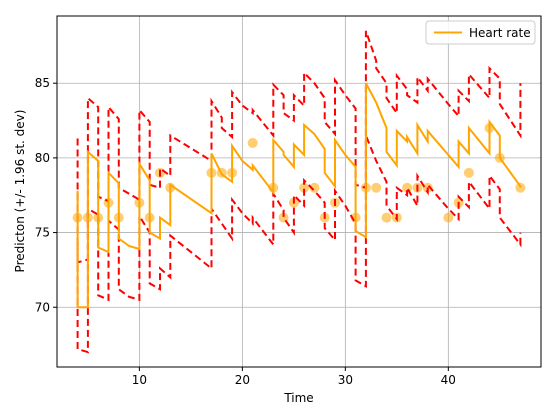 The image size is (550, 410). Describe the element at coordinates (42, 83) in the screenshot. I see `y-tick-label: 85` at that location.